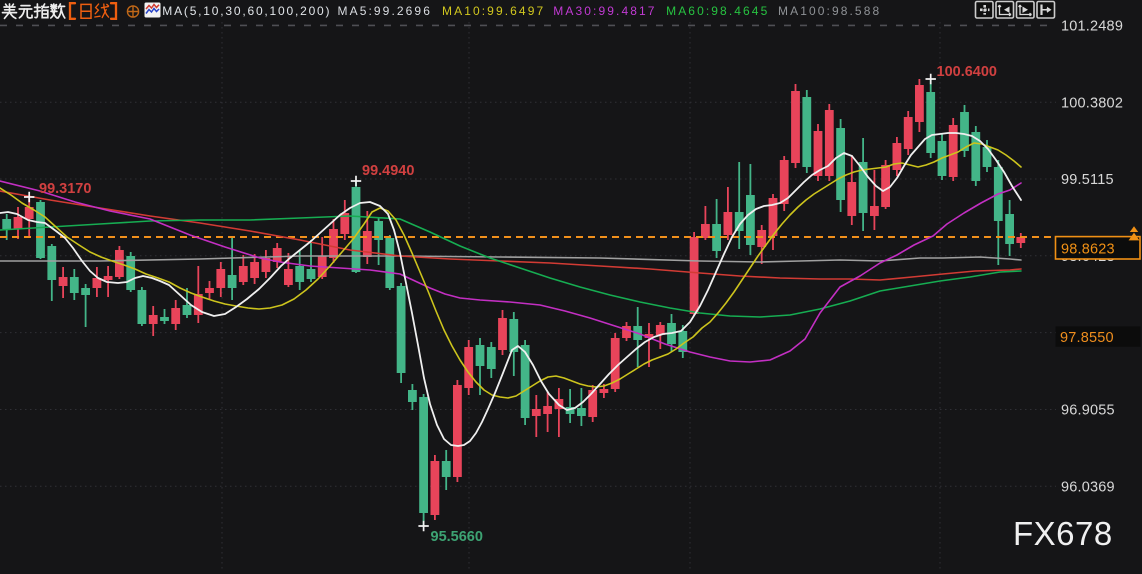 This screenshot has height=574, width=1142. Describe the element at coordinates (385, 11) in the screenshot. I see `svg-text: MA5:99.2696` at that location.